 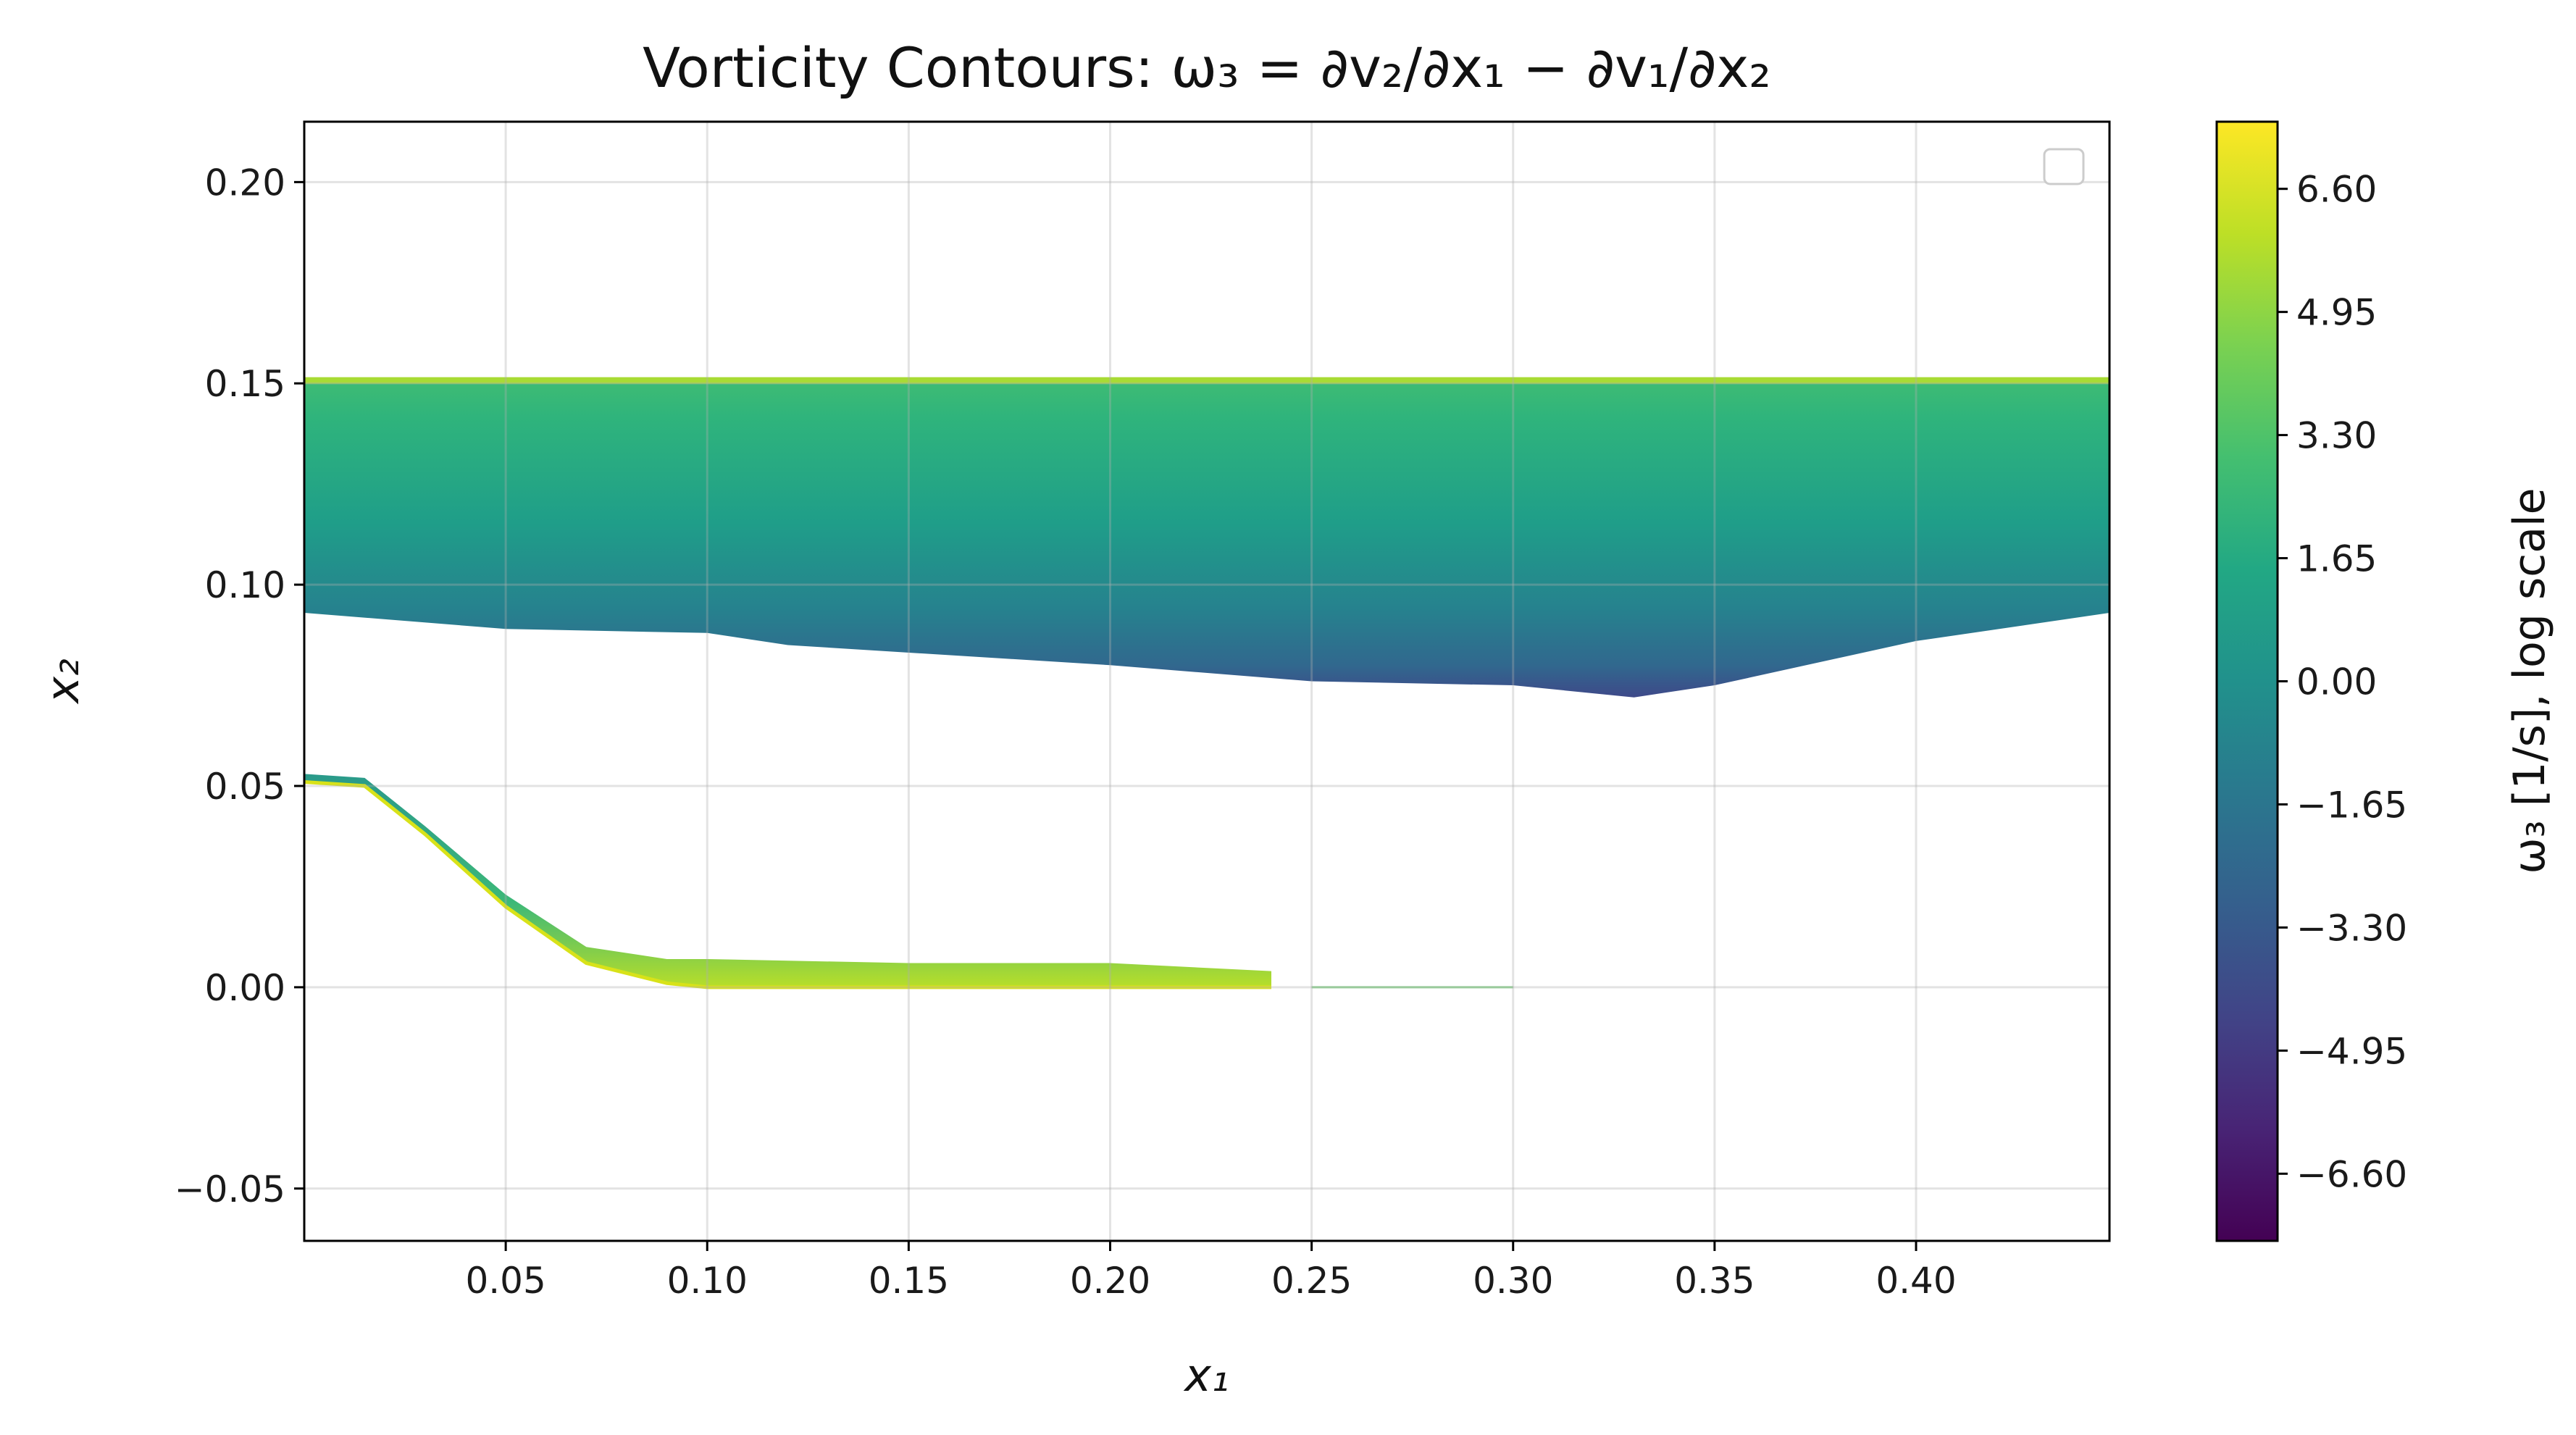 I want to click on x-tick-label: 0.35, so click(x=1714, y=1281).